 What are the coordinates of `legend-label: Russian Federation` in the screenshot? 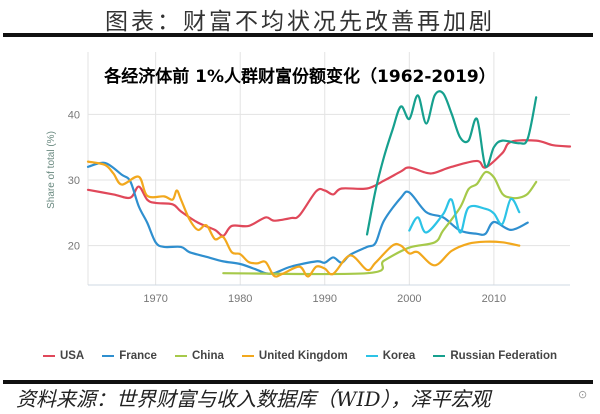 It's located at (504, 356).